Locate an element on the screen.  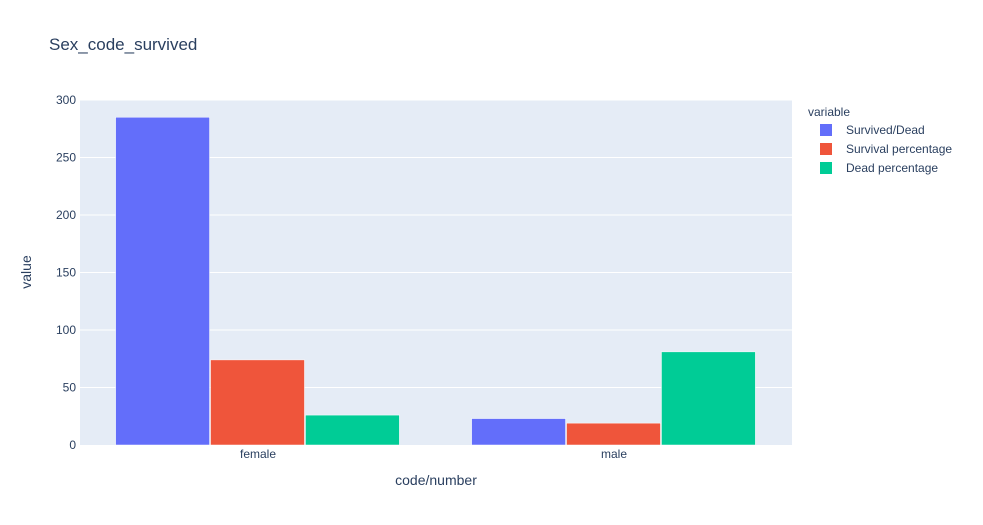
y-tick-label: 250 is located at coordinates (66, 158).